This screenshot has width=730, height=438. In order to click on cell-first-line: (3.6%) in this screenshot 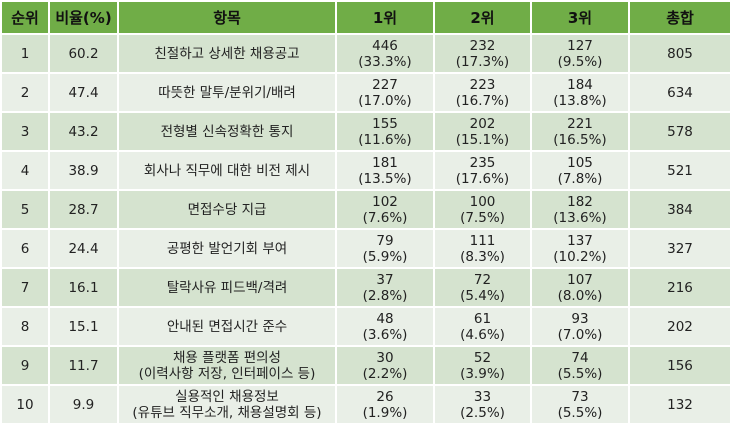, I will do `click(385, 334)`.